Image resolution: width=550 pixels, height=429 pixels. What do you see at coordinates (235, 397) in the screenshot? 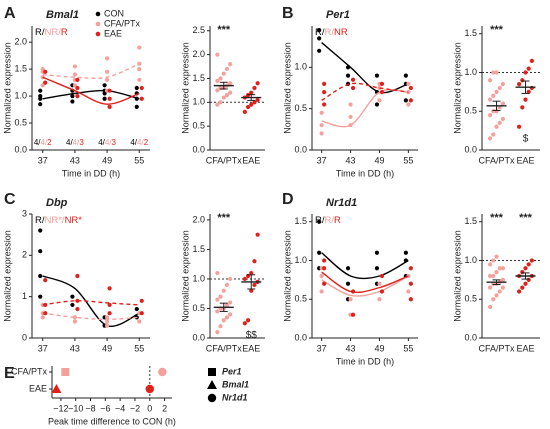
I see `legend-label: Nr1d1` at bounding box center [235, 397].